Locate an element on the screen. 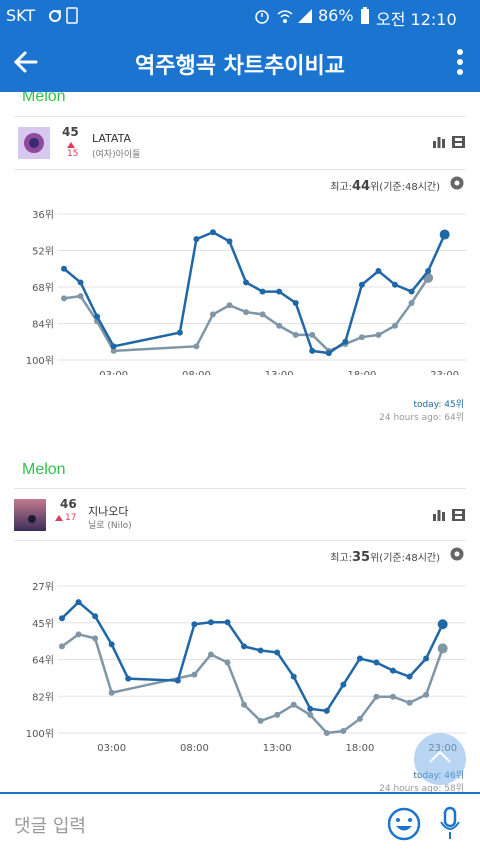 The image size is (480, 855). app-bar: 역주행곡 차트추이비교 is located at coordinates (240, 62).